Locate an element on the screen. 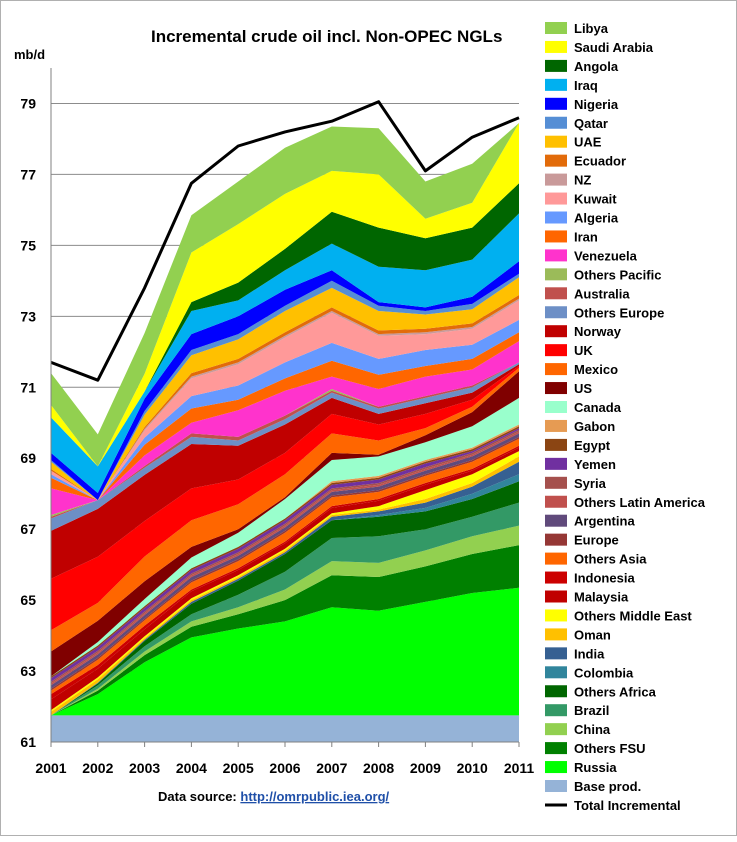  y-tick-label: 77 is located at coordinates (28, 174).